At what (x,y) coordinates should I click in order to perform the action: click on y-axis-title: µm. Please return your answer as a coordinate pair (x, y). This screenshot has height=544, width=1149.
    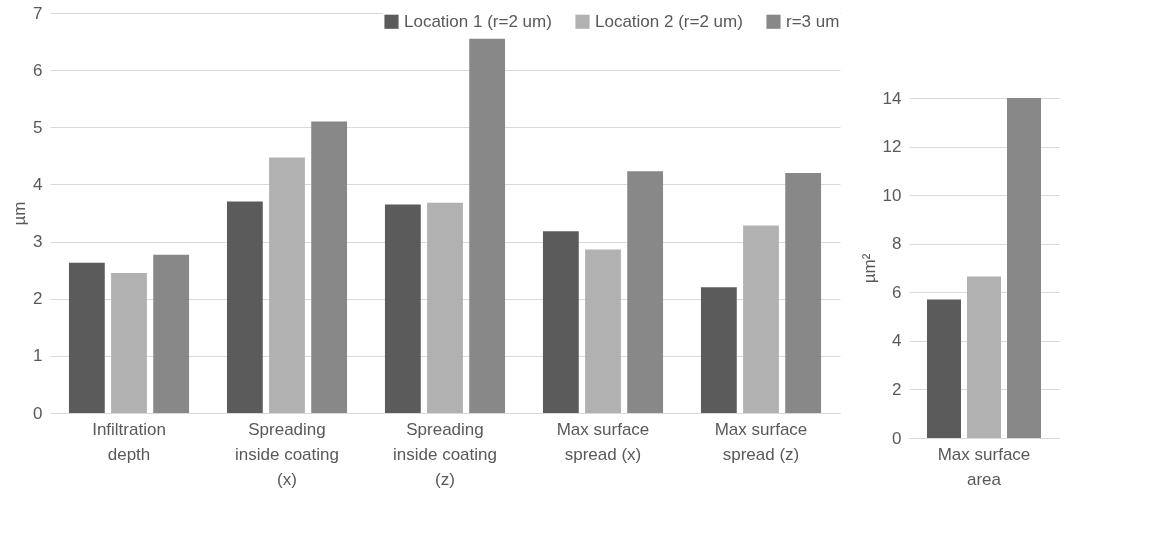
    Looking at the image, I should click on (20, 213).